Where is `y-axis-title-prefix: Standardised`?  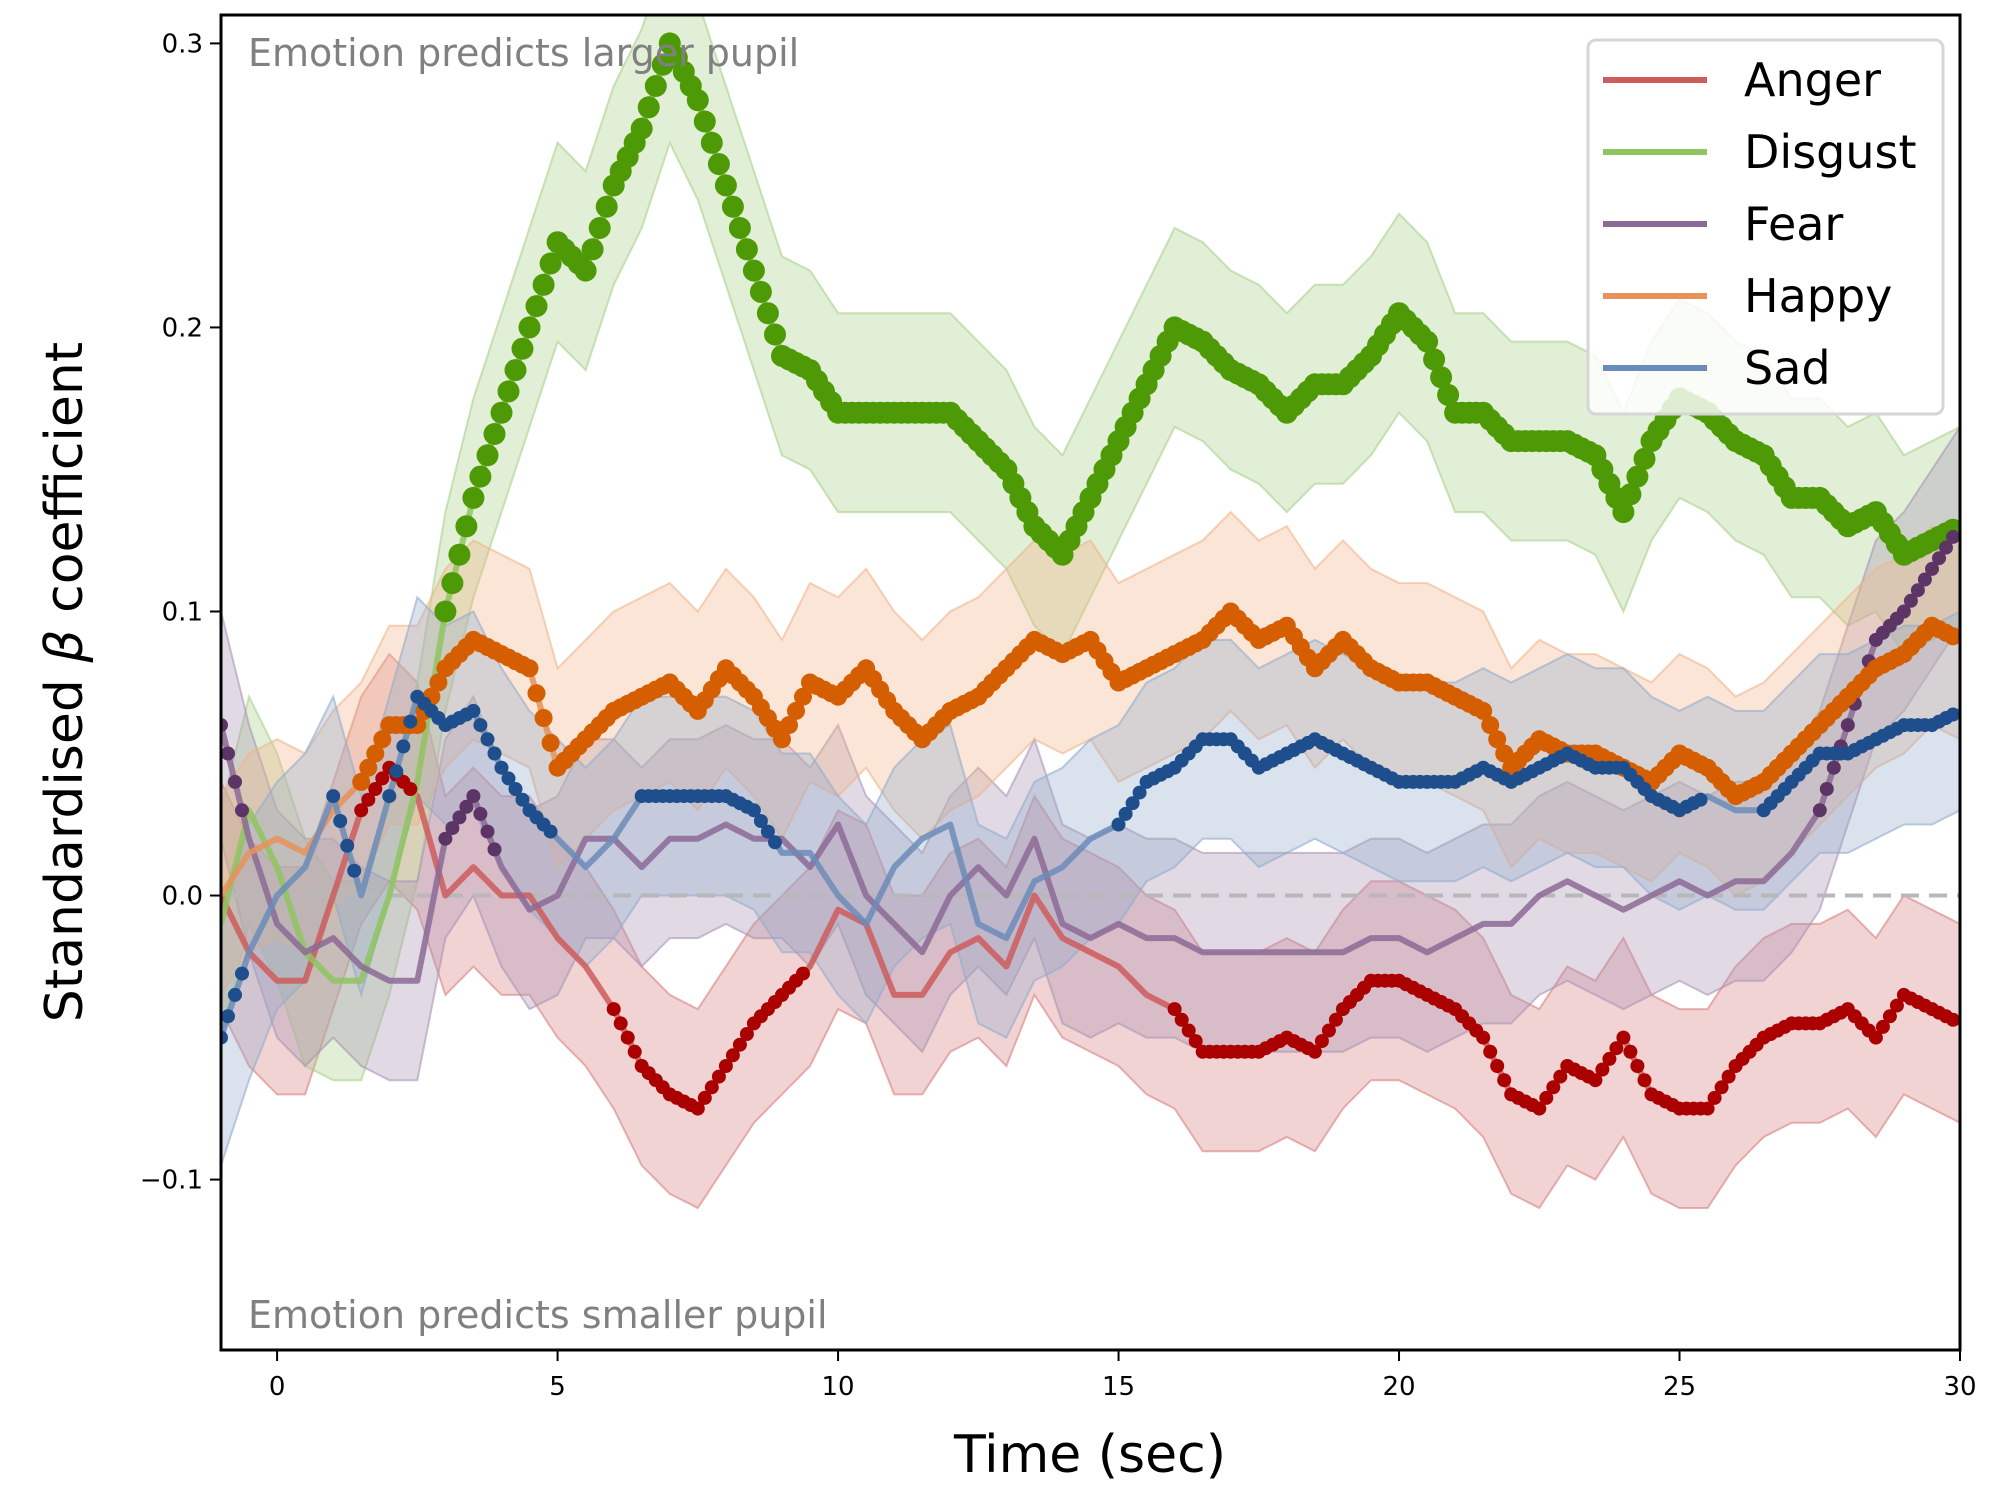
y-axis-title-prefix: Standardised is located at coordinates (65, 843).